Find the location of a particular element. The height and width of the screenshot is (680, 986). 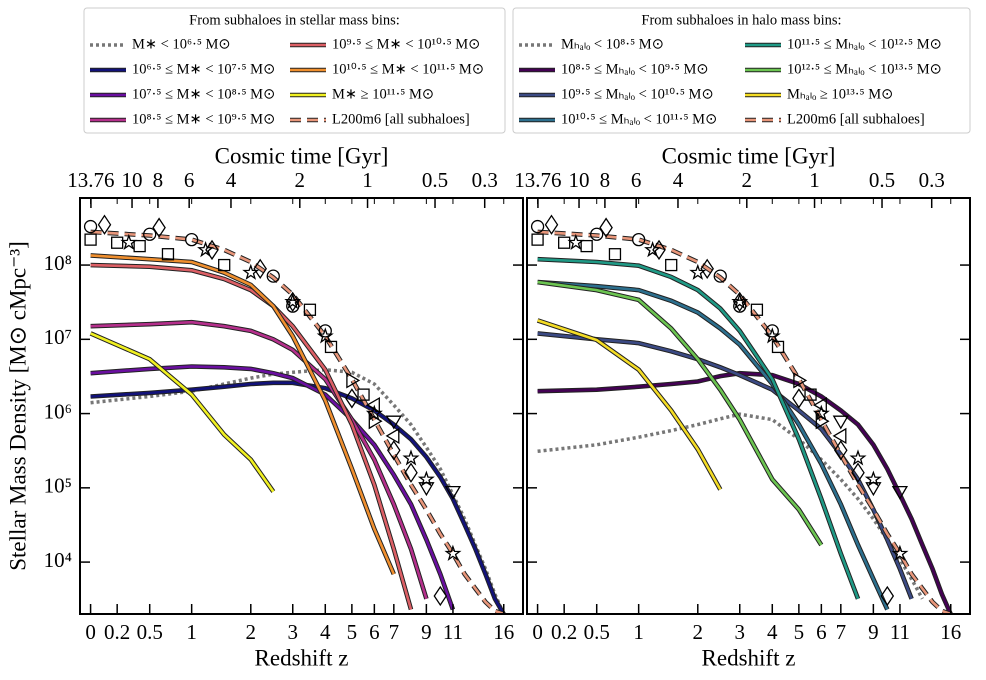

y-tick-label: 10⁷ is located at coordinates (58, 337).